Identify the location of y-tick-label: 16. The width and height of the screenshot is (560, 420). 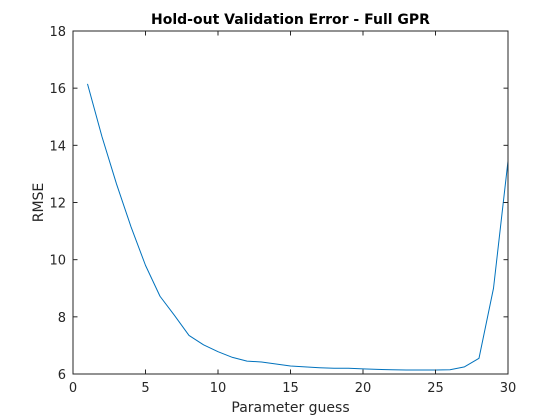
(57, 89).